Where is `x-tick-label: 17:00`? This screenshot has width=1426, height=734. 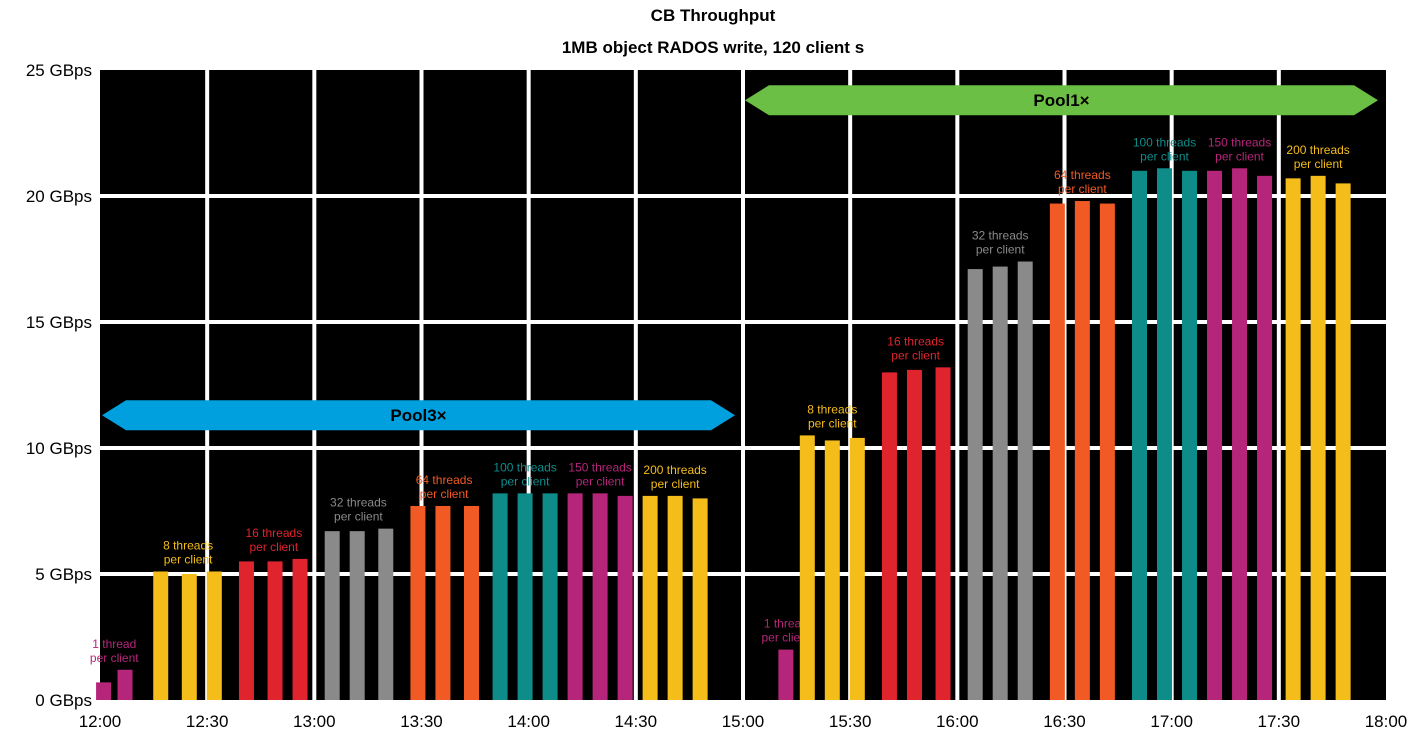 x-tick-label: 17:00 is located at coordinates (1171, 721).